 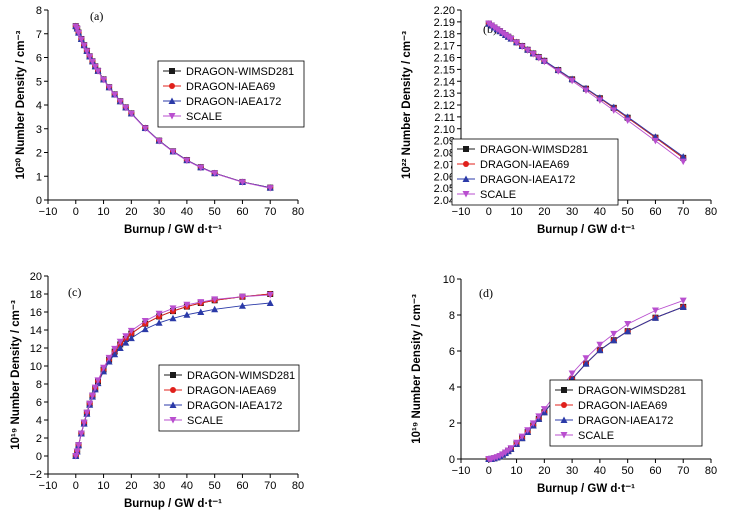 I want to click on x-tick-label: 50, so click(x=628, y=471).